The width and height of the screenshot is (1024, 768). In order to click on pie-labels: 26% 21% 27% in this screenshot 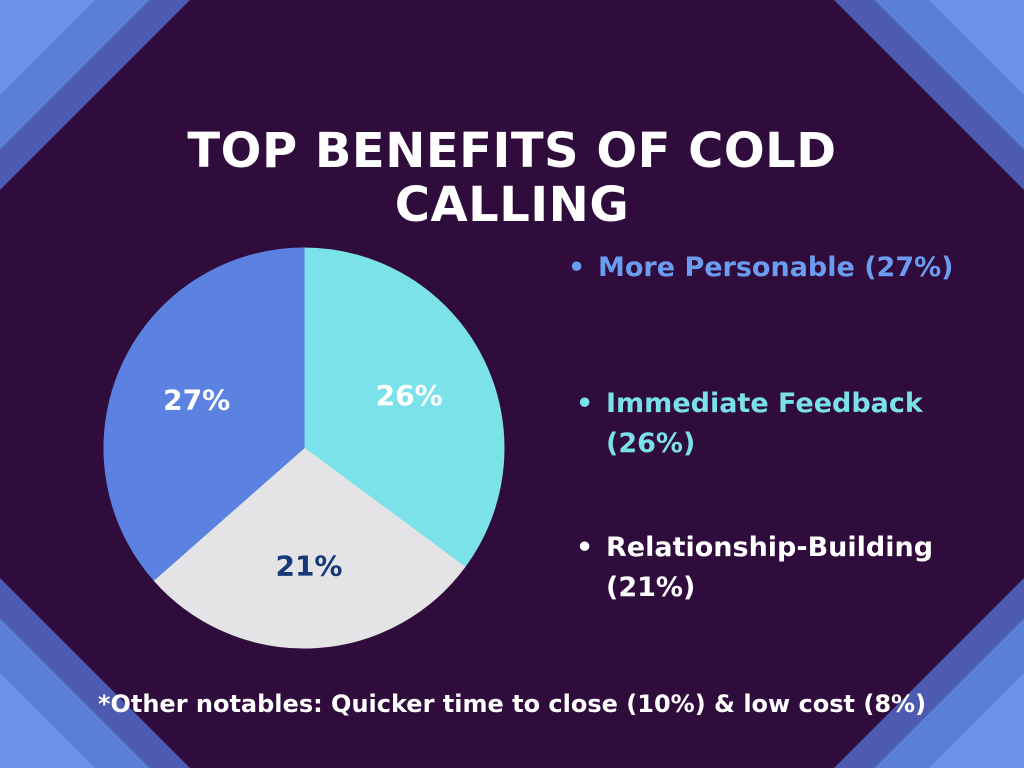, I will do `click(302, 481)`.